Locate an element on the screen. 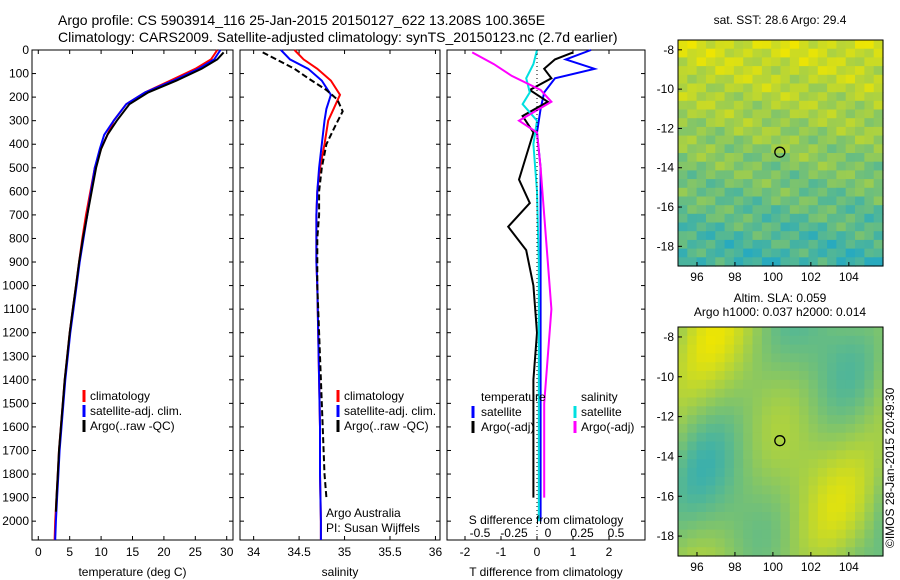 This screenshot has height=580, width=900. legend-label: climatology is located at coordinates (374, 396).